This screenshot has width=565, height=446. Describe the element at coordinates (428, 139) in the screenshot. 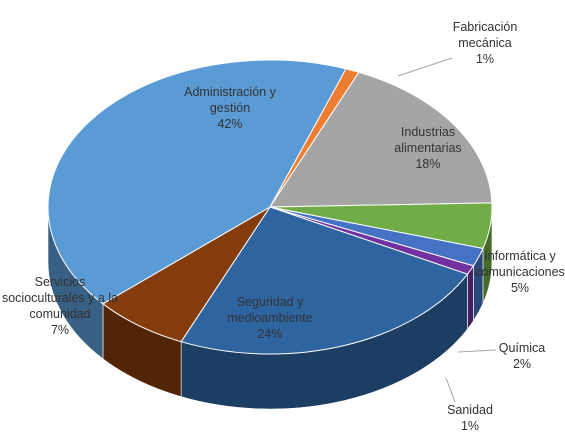

I see `category-label: Industrias alimentarias` at that location.